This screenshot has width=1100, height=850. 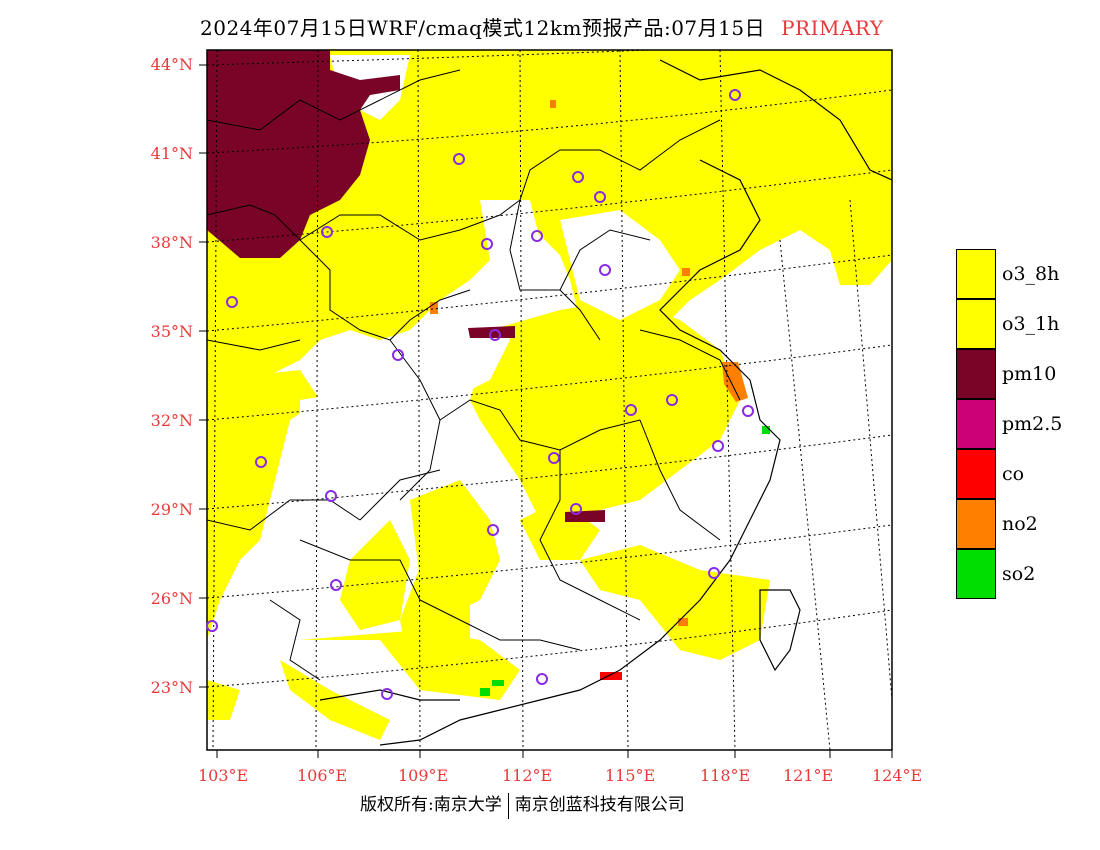 I want to click on copyright-left: 版权所有:南京大学, so click(x=431, y=805).